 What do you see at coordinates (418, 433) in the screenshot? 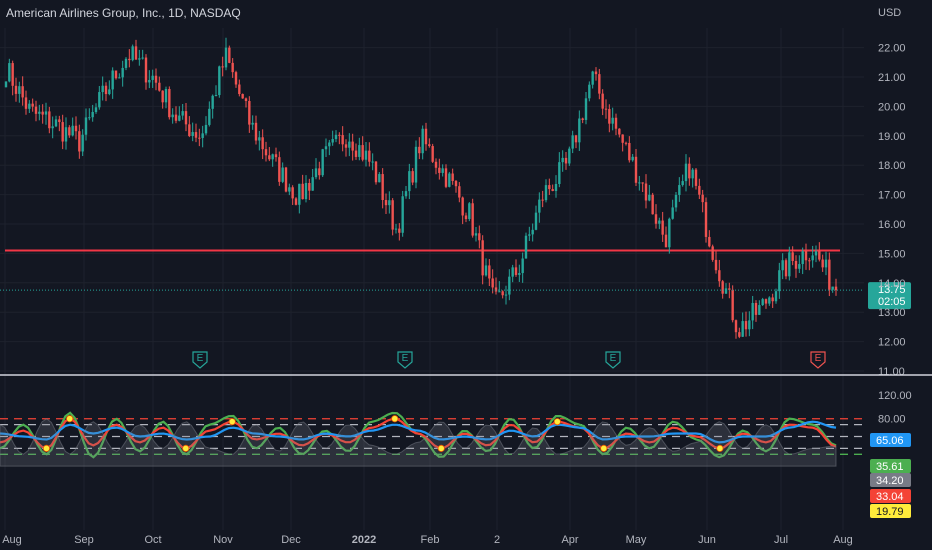
I see `osc-series` at bounding box center [418, 433].